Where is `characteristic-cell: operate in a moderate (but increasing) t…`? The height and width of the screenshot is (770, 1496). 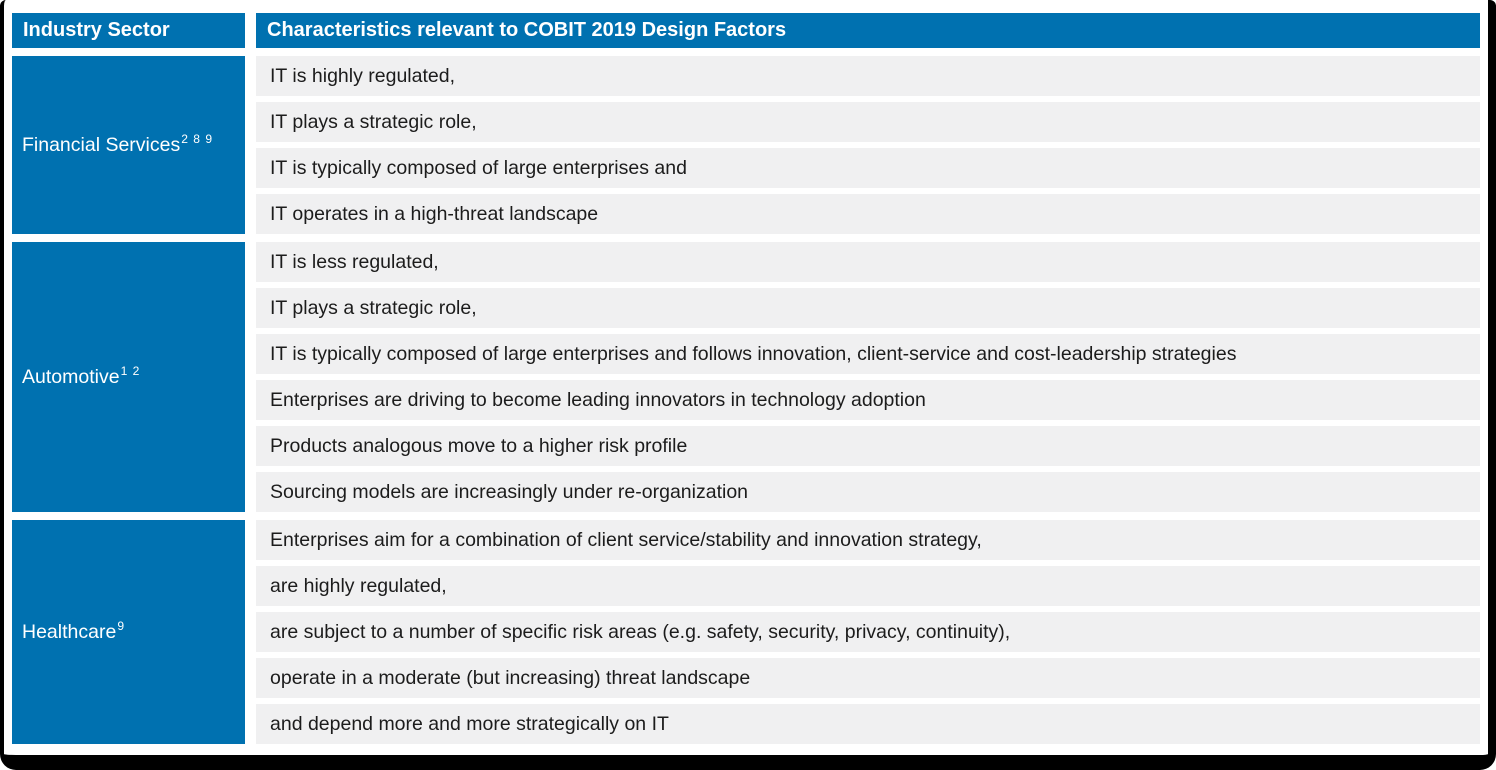
characteristic-cell: operate in a moderate (but increasing) t… is located at coordinates (868, 678).